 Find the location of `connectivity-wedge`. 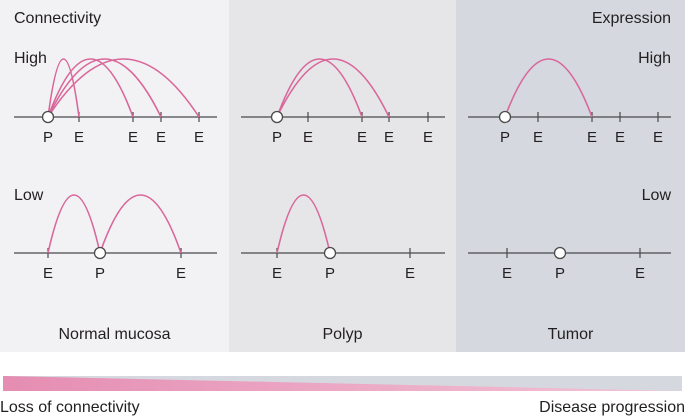

connectivity-wedge is located at coordinates (342, 383).